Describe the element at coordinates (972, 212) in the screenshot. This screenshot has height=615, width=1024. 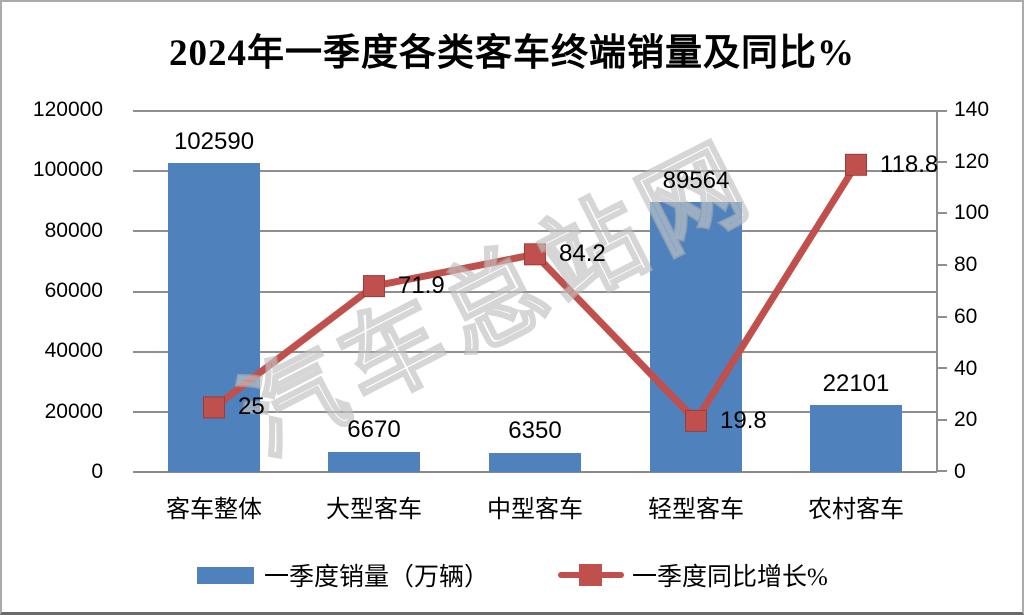
I see `secondary-axis-tick-label: 100` at that location.